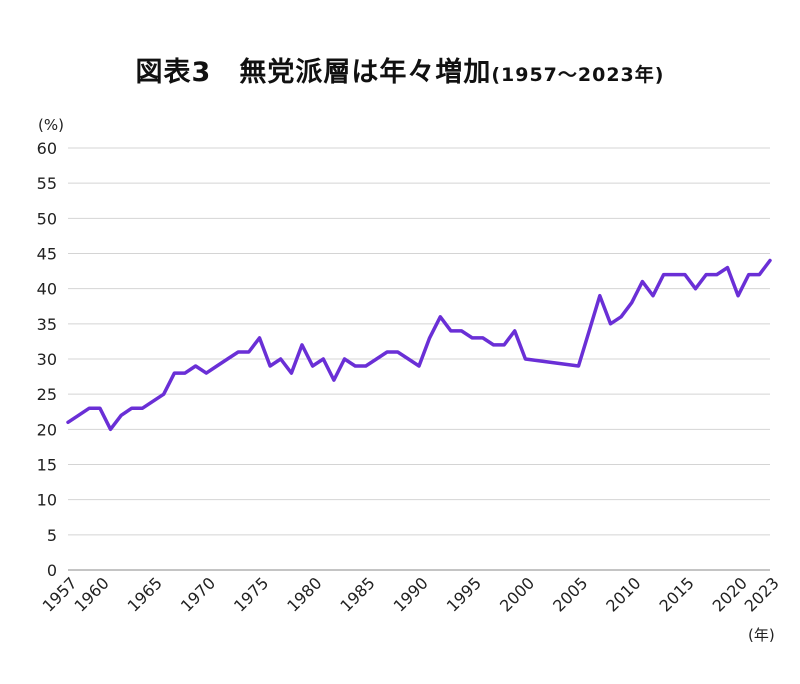  Describe the element at coordinates (47, 394) in the screenshot. I see `y-tick-label: 25` at that location.